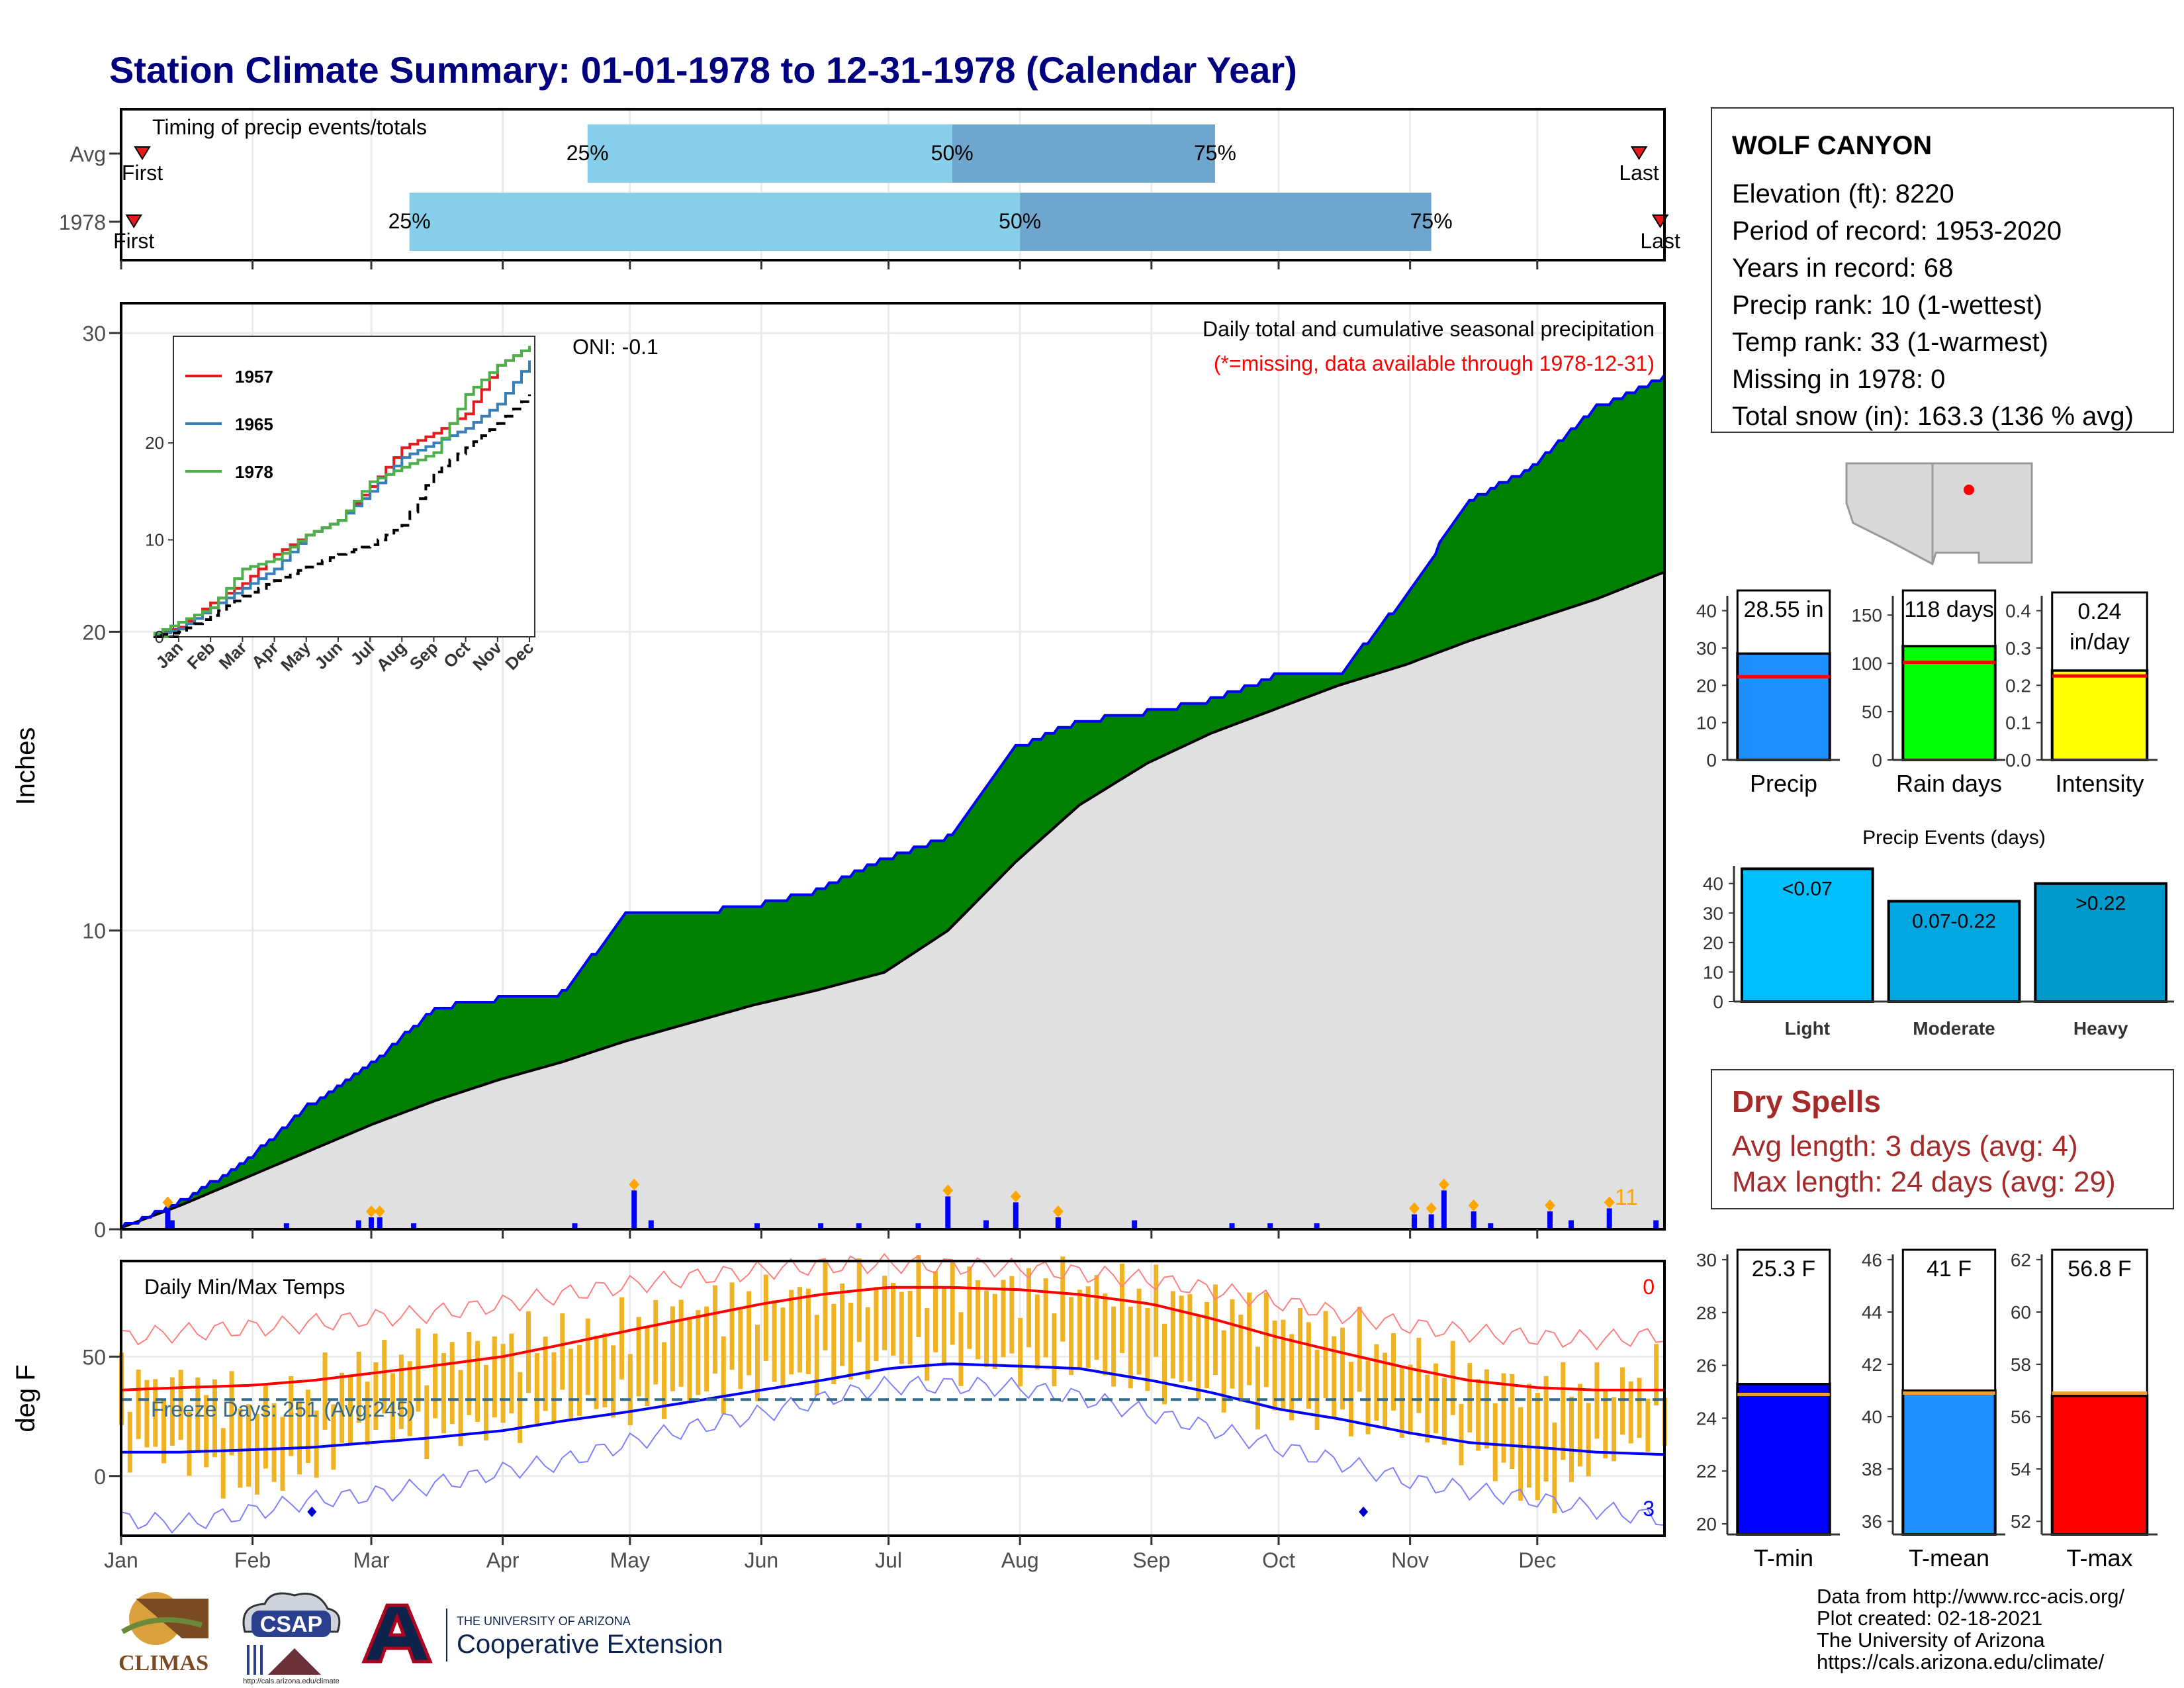 This screenshot has width=2184, height=1688. What do you see at coordinates (1931, 1640) in the screenshot?
I see `credit-university: The University of Arizona` at bounding box center [1931, 1640].